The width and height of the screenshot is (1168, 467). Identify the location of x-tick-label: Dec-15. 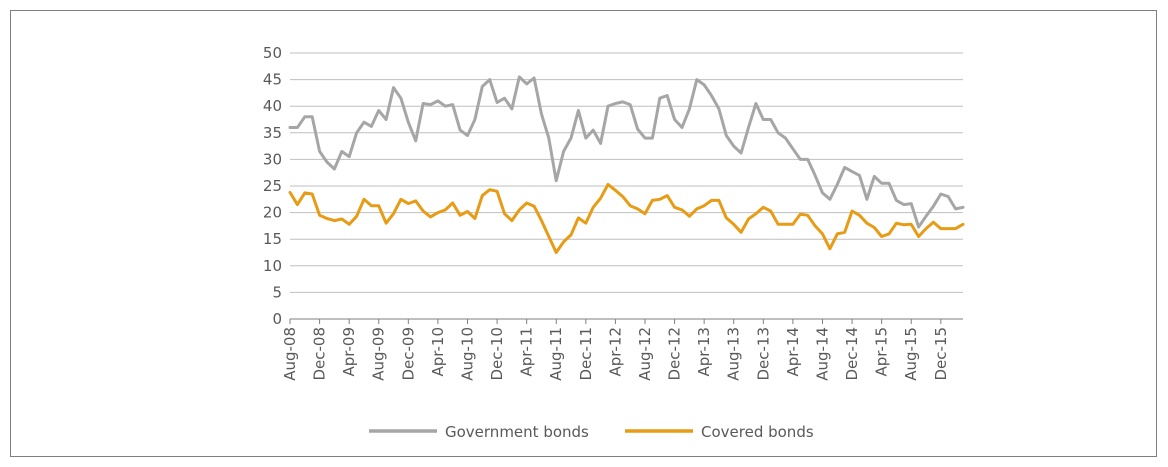
(941, 354).